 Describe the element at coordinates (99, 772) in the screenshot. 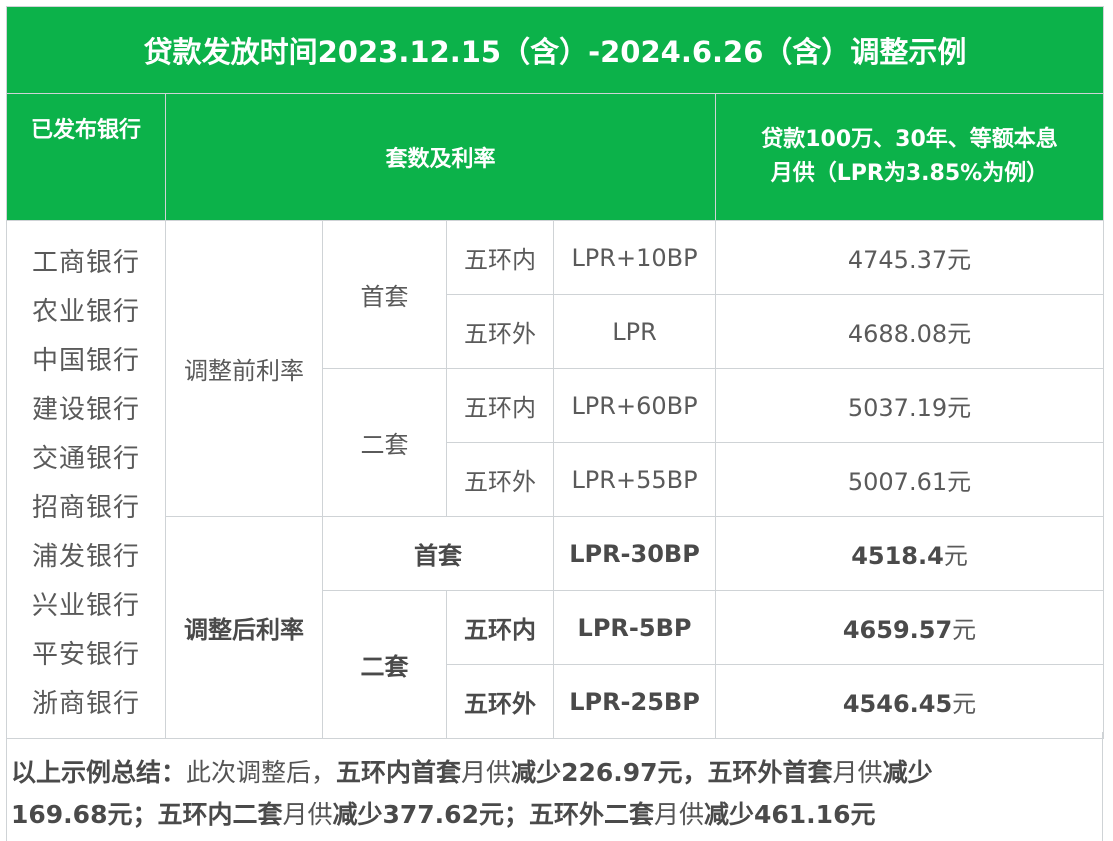

I see `summary-lead: 以上示例总结：` at that location.